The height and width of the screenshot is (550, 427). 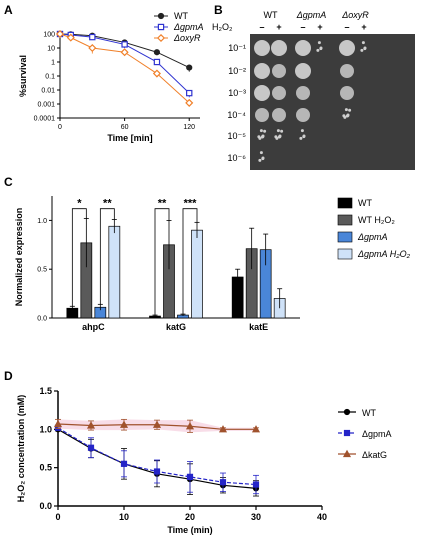 What do you see at coordinates (42, 221) in the screenshot?
I see `y-tick-label: 1.0` at bounding box center [42, 221].